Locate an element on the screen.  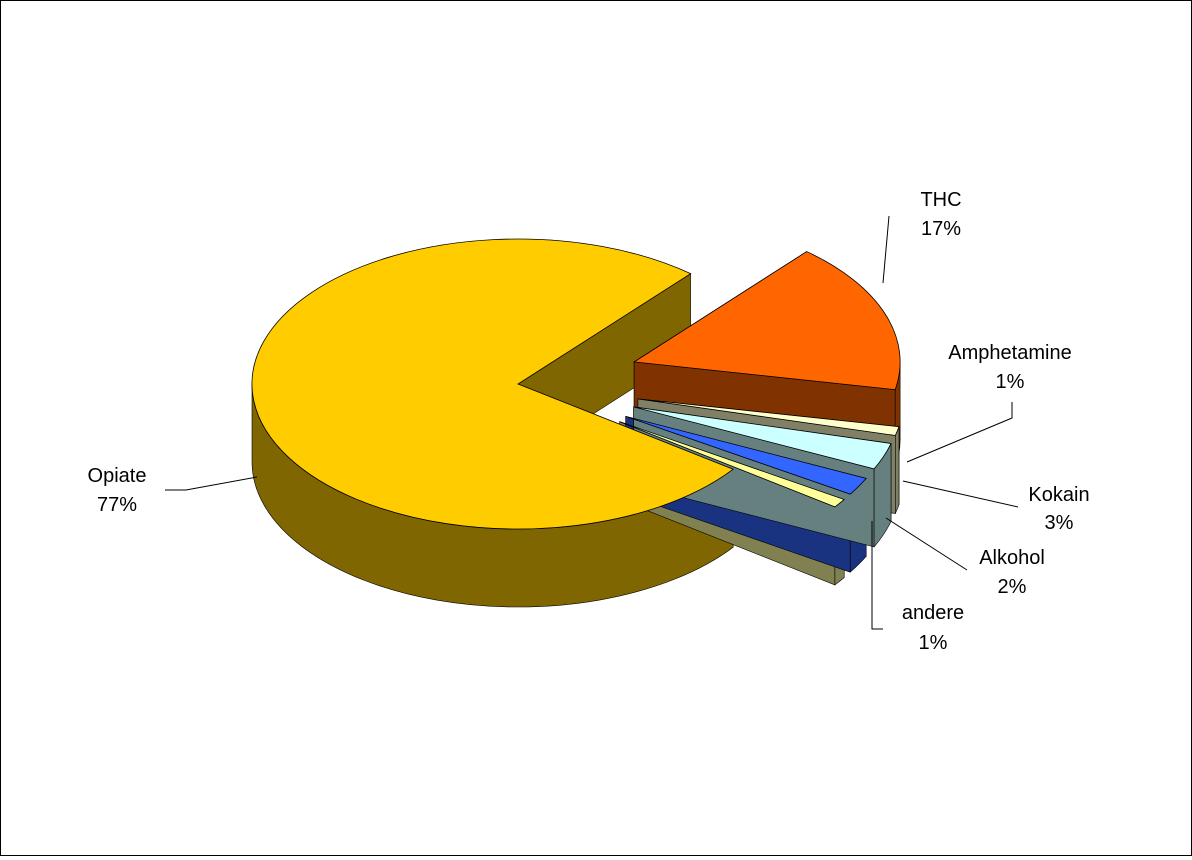
slice-value-alkohol: 2% is located at coordinates (1012, 587).